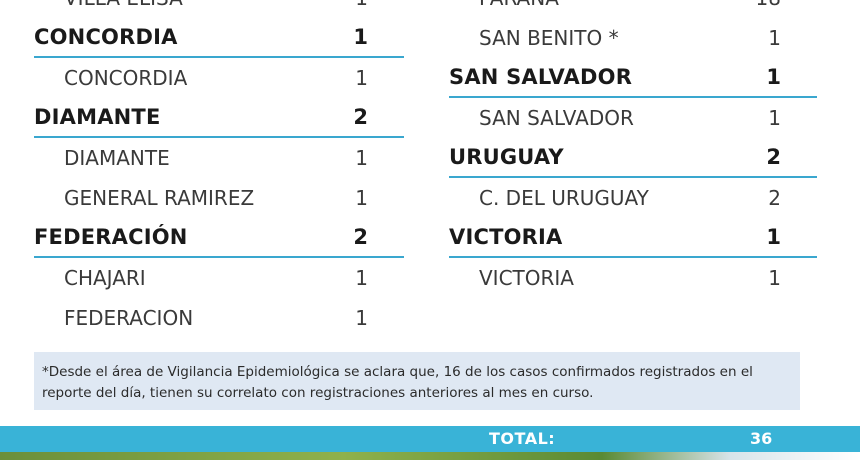 Image resolution: width=860 pixels, height=460 pixels. I want to click on department-name: URUGUAY, so click(506, 157).